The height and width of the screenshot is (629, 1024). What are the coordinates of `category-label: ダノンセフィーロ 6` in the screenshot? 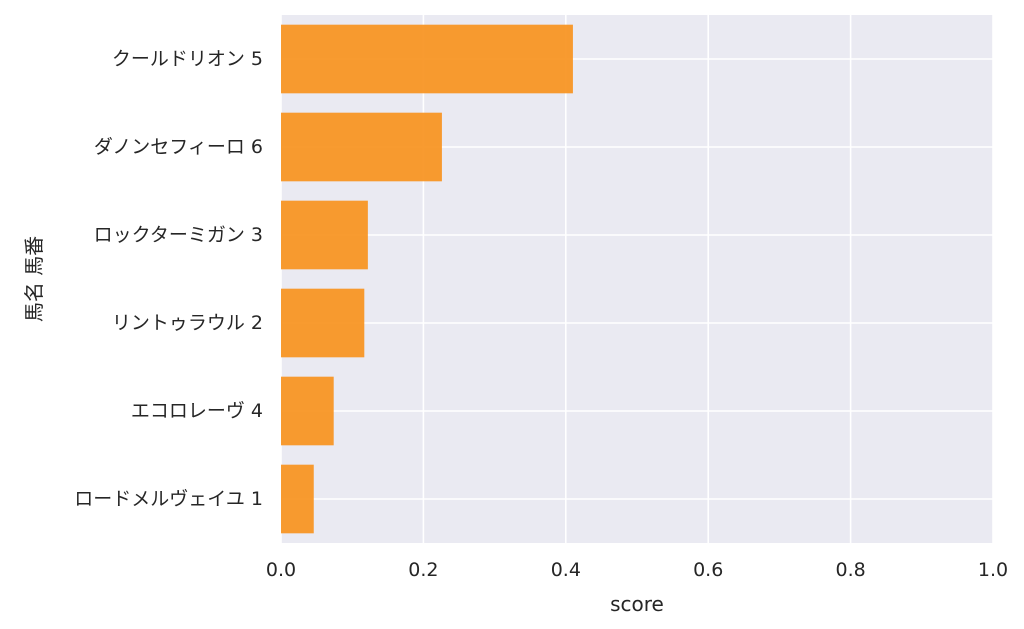 It's located at (178, 147).